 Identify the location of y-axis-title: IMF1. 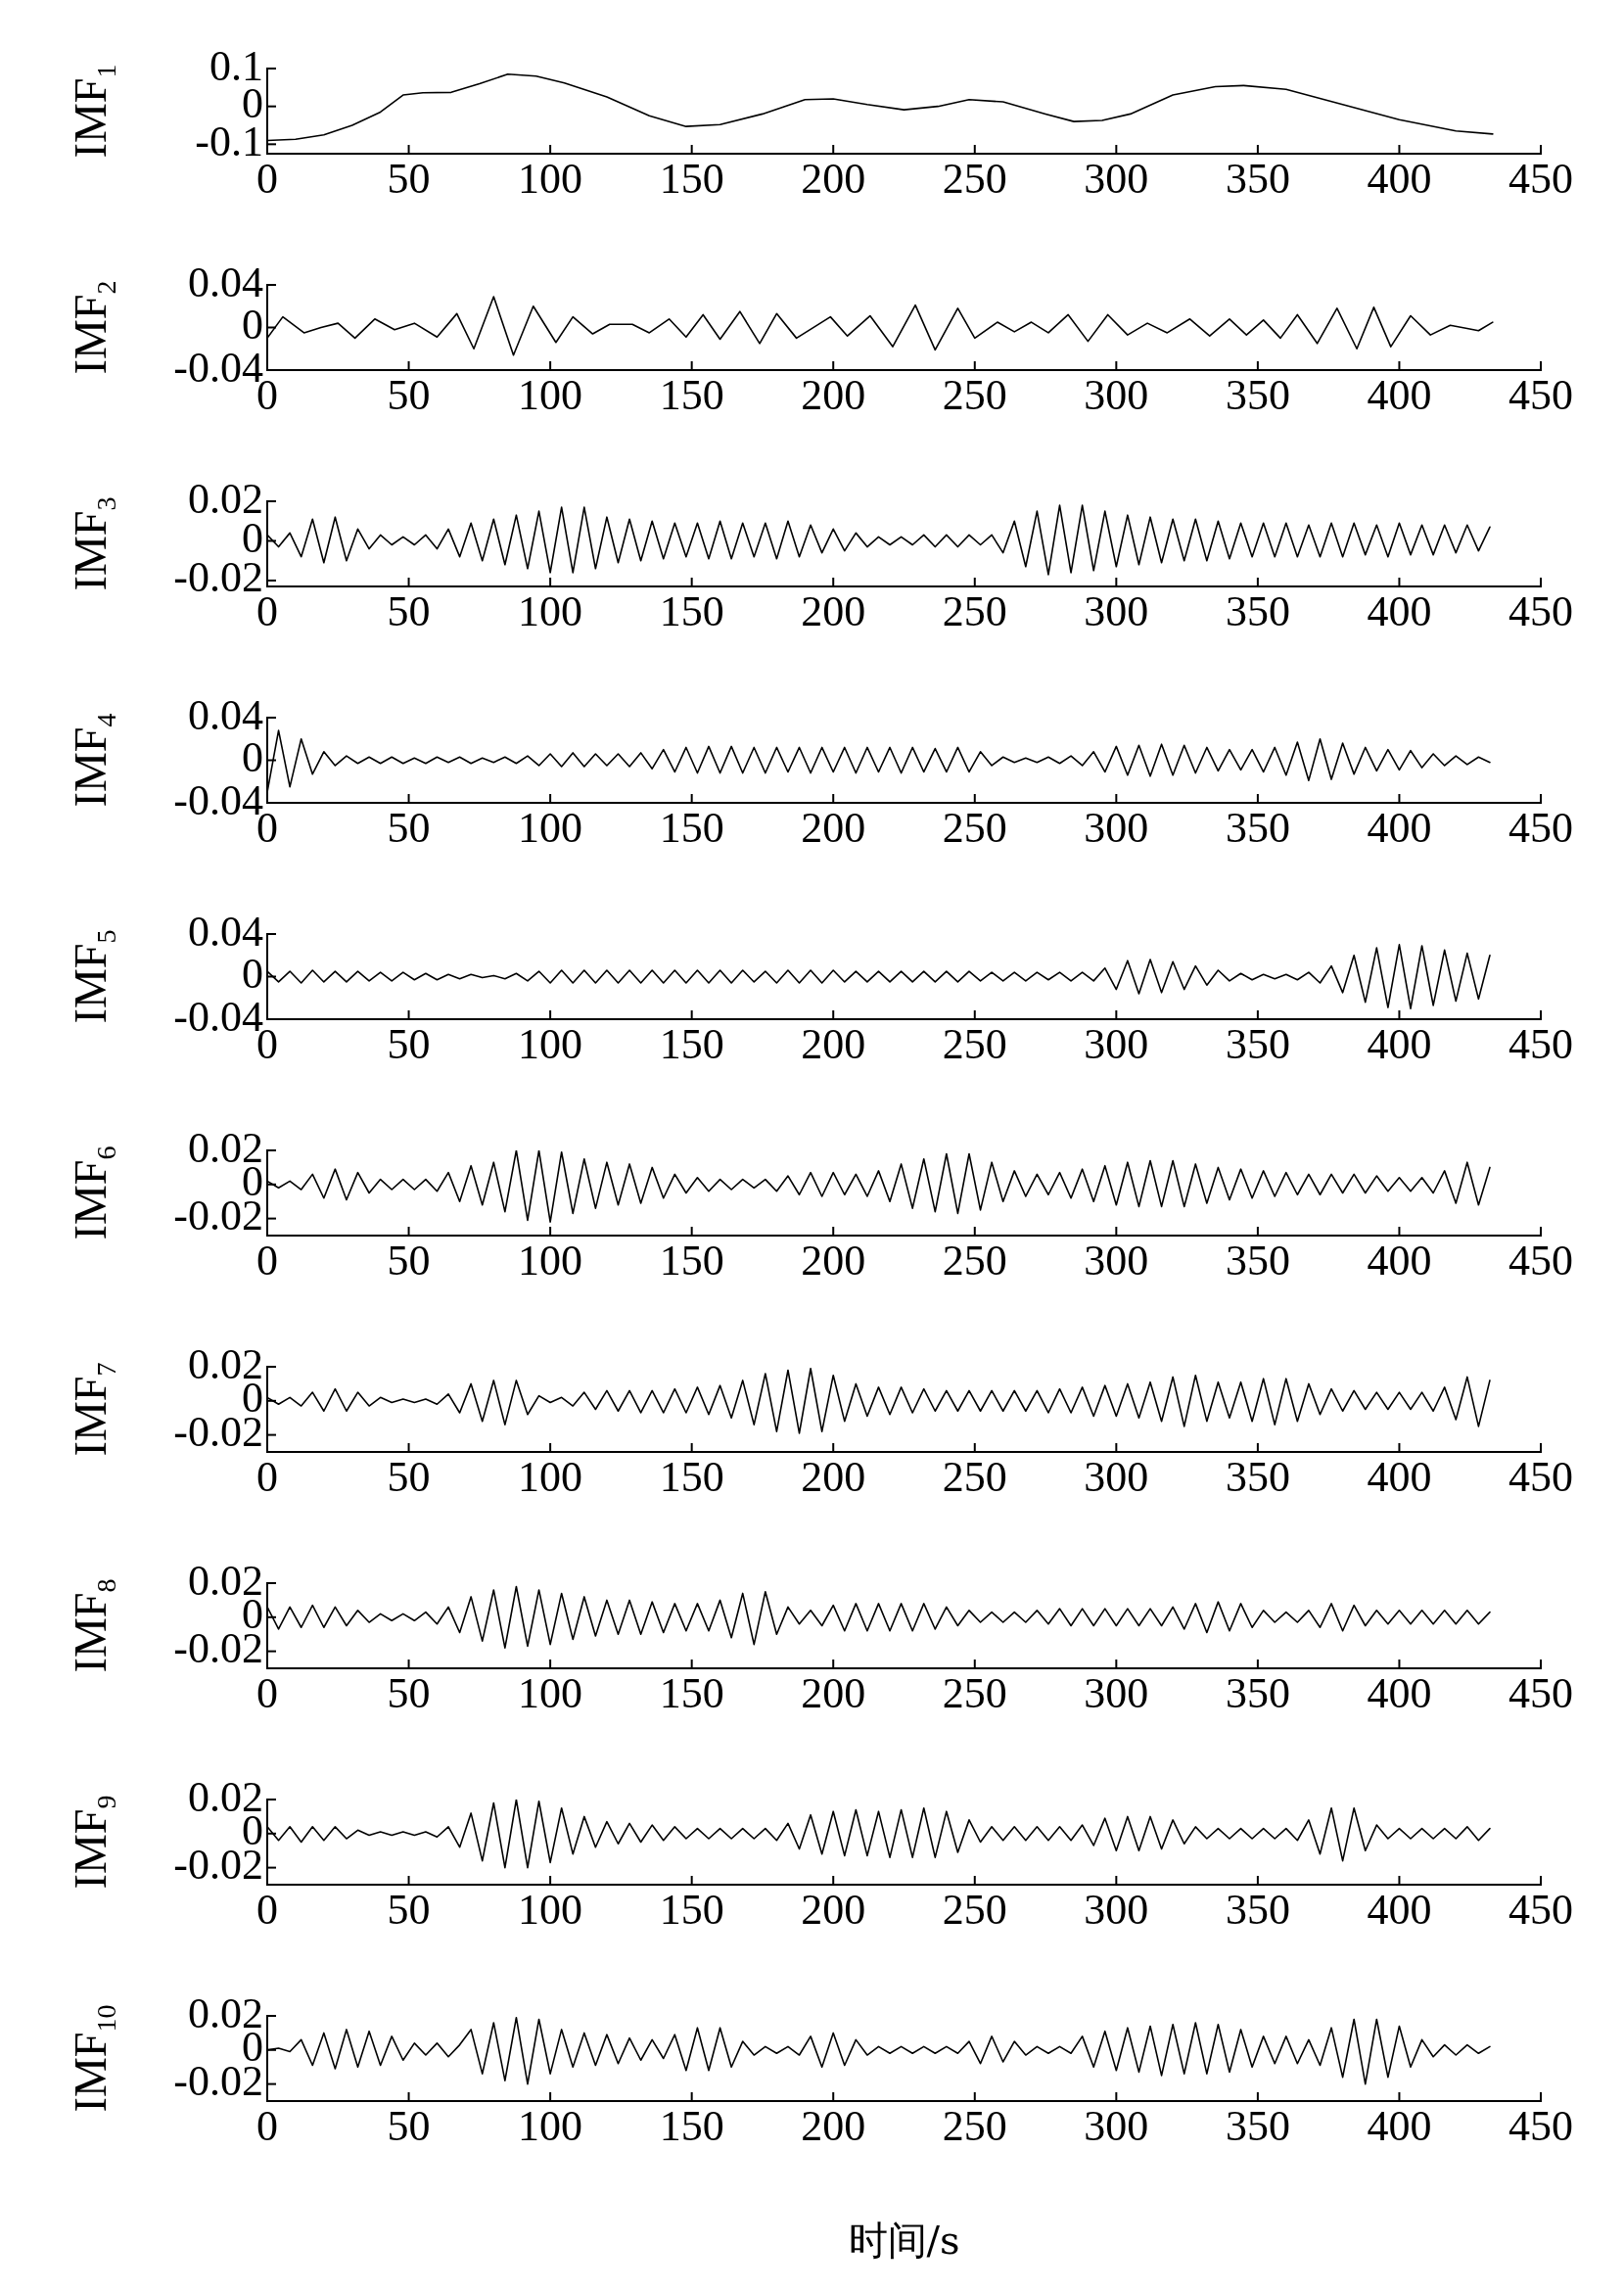
(93, 111).